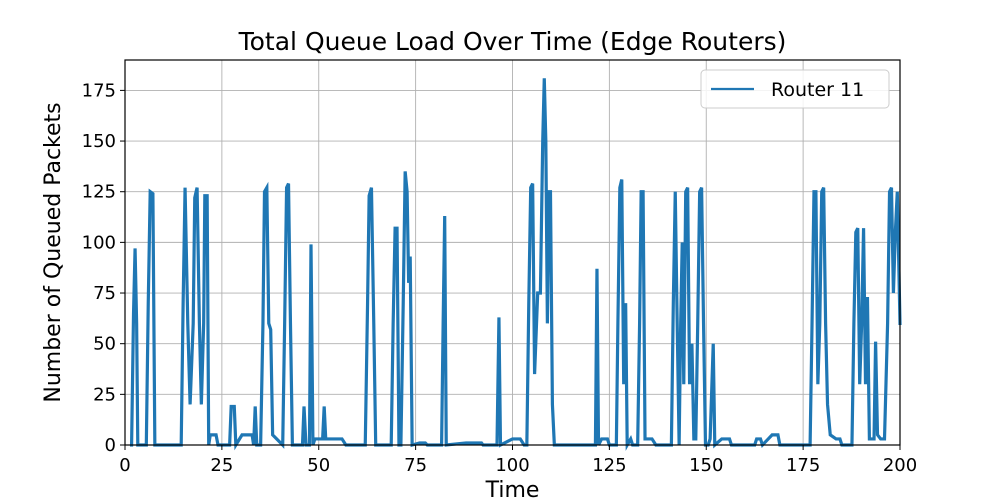 This screenshot has width=1000, height=500. I want to click on x-tick-label-3: 75, so click(415, 465).